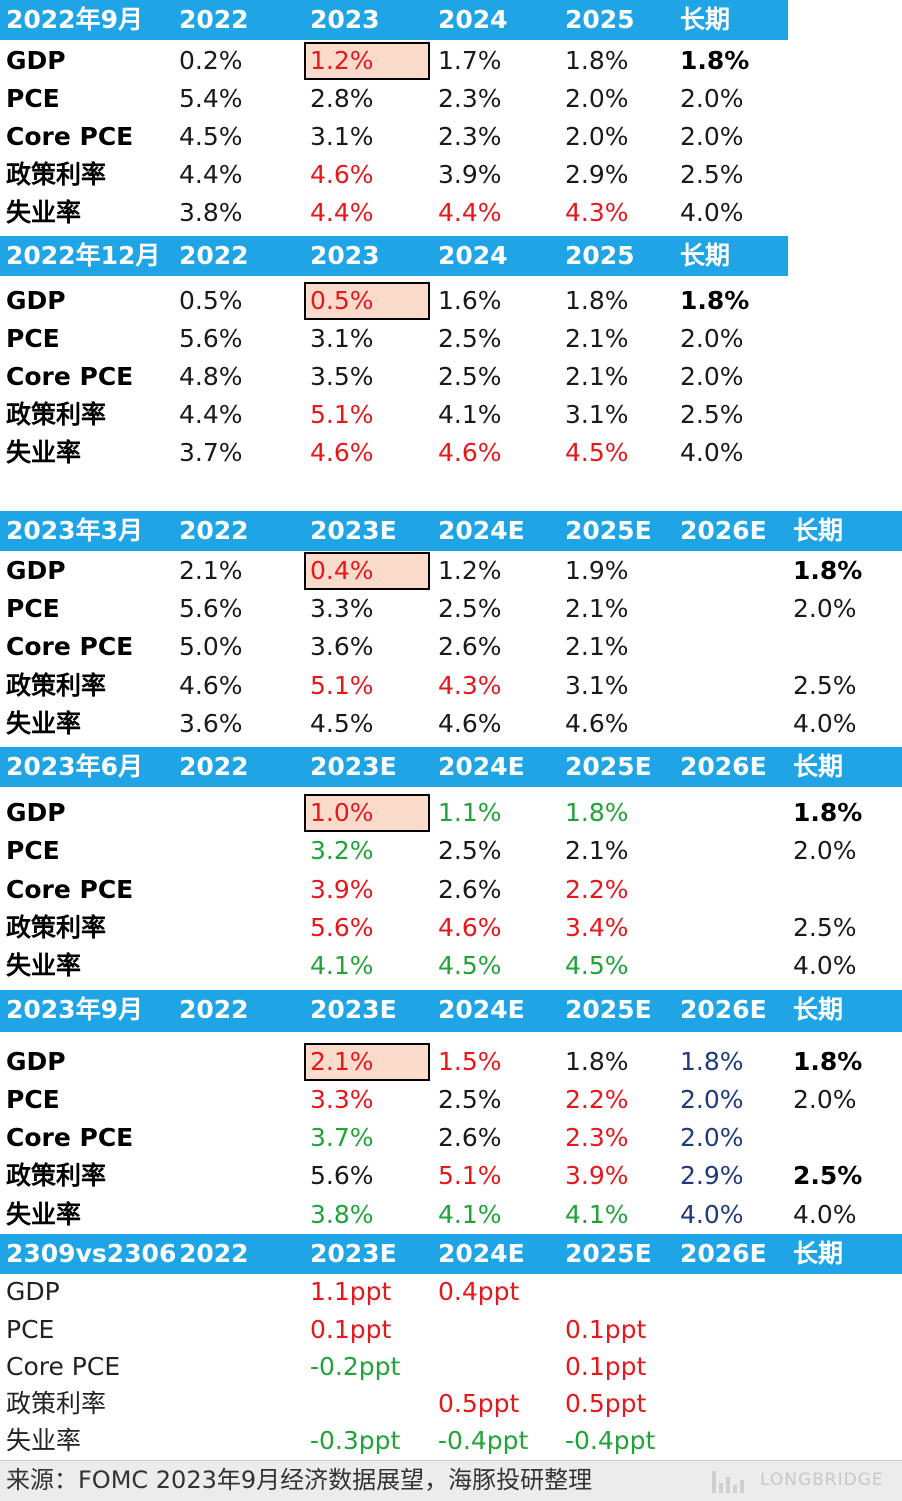  Describe the element at coordinates (470, 889) in the screenshot. I see `table-cell: 2.6%` at that location.